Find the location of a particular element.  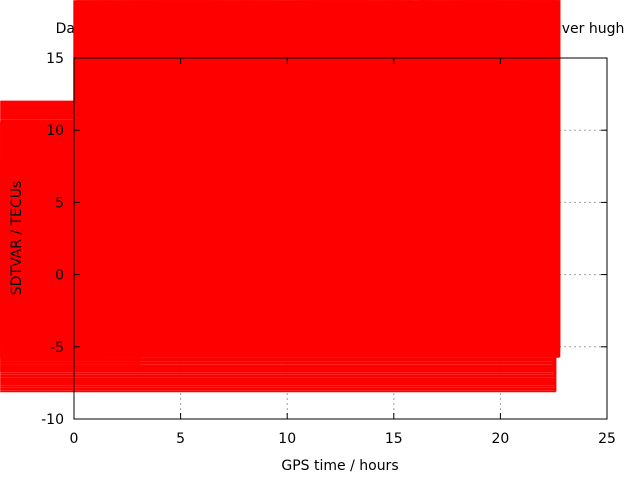

x-tick-label: 5 is located at coordinates (180, 439).